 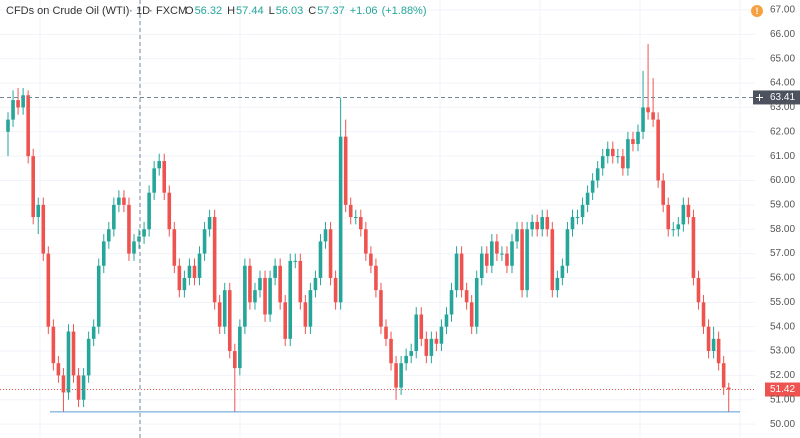 What do you see at coordinates (143, 11) in the screenshot?
I see `interval: 1D` at bounding box center [143, 11].